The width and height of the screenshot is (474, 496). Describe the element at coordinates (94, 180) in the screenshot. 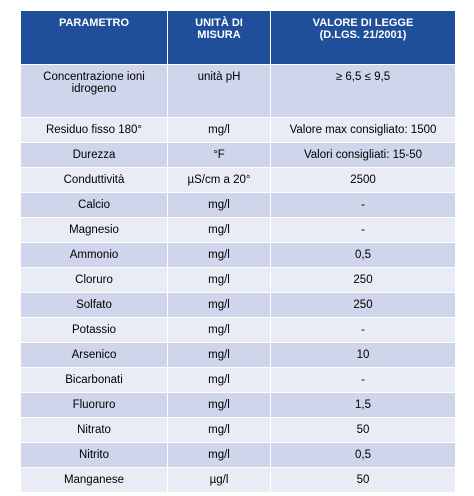

I see `table-cell: Conduttività` at that location.